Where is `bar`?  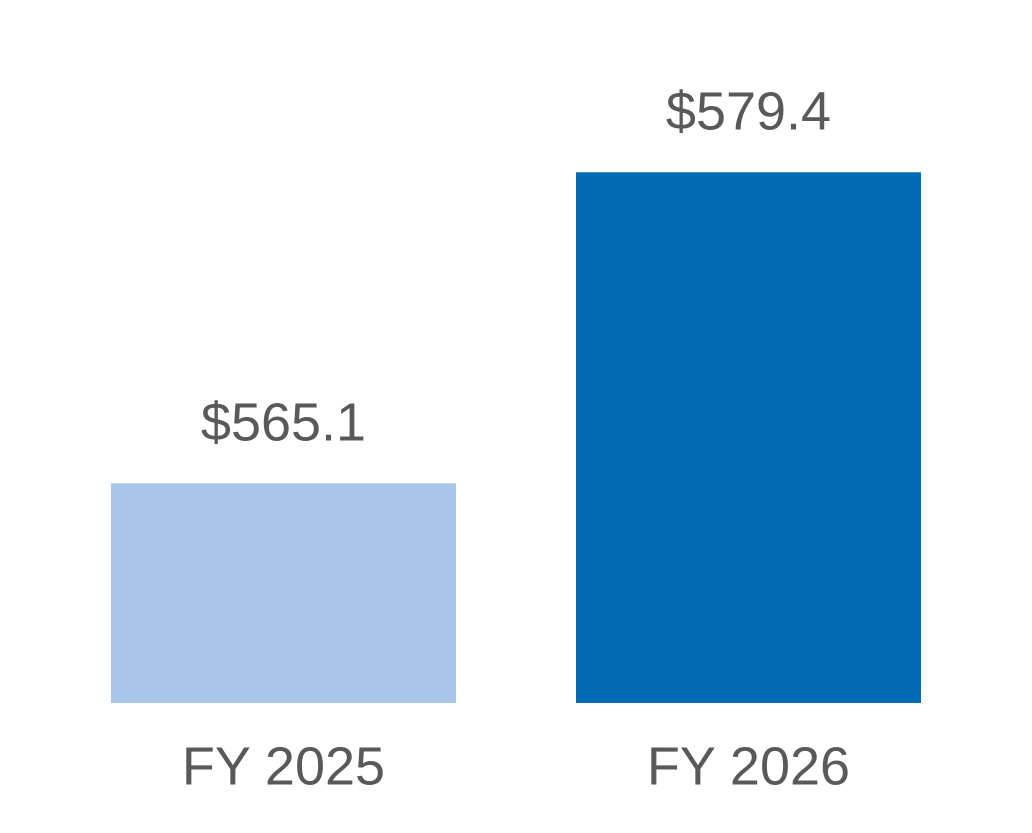 bar is located at coordinates (283, 593).